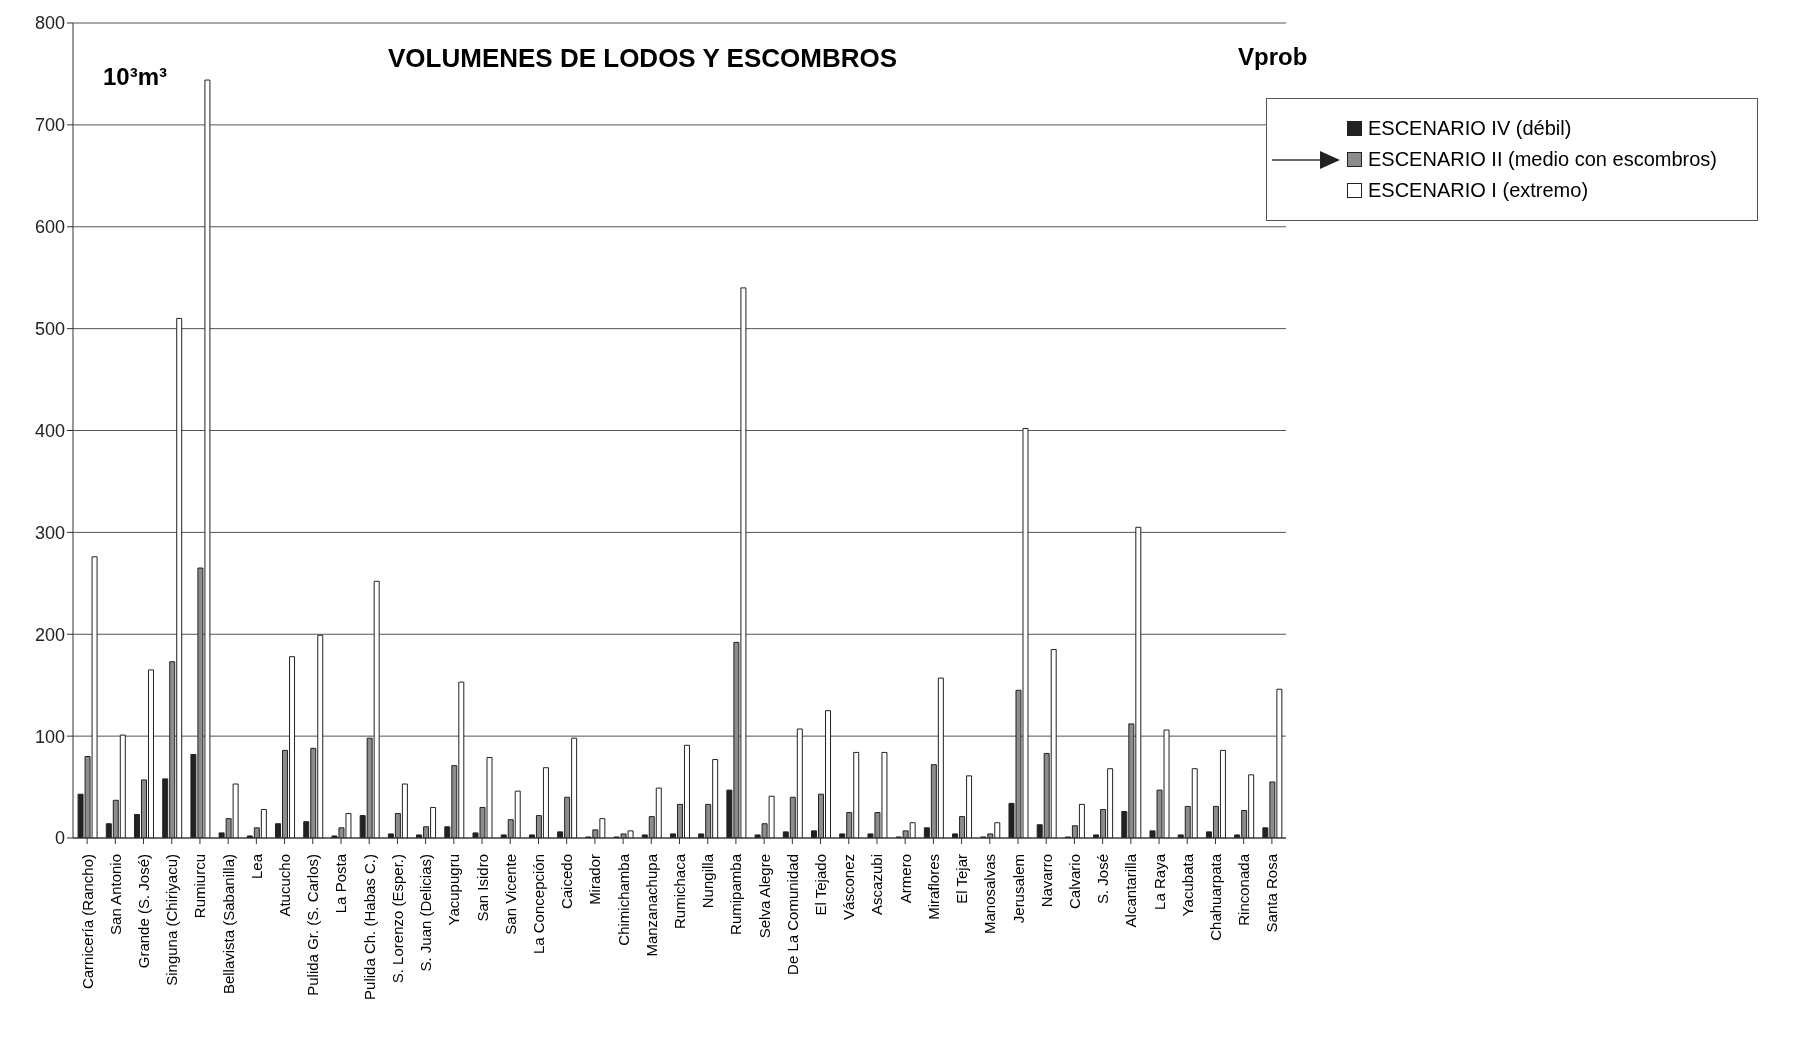  Describe the element at coordinates (567, 882) in the screenshot. I see `x-tick-label: Caicedo` at that location.